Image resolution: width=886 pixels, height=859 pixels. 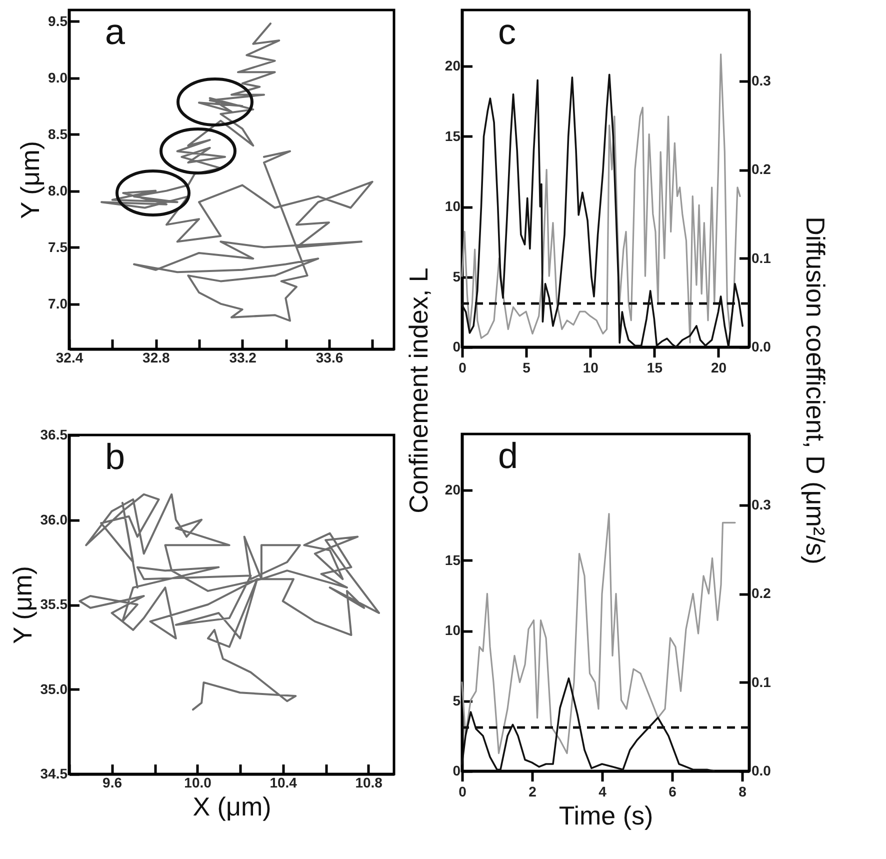 I want to click on annotation: a, so click(x=115, y=31).